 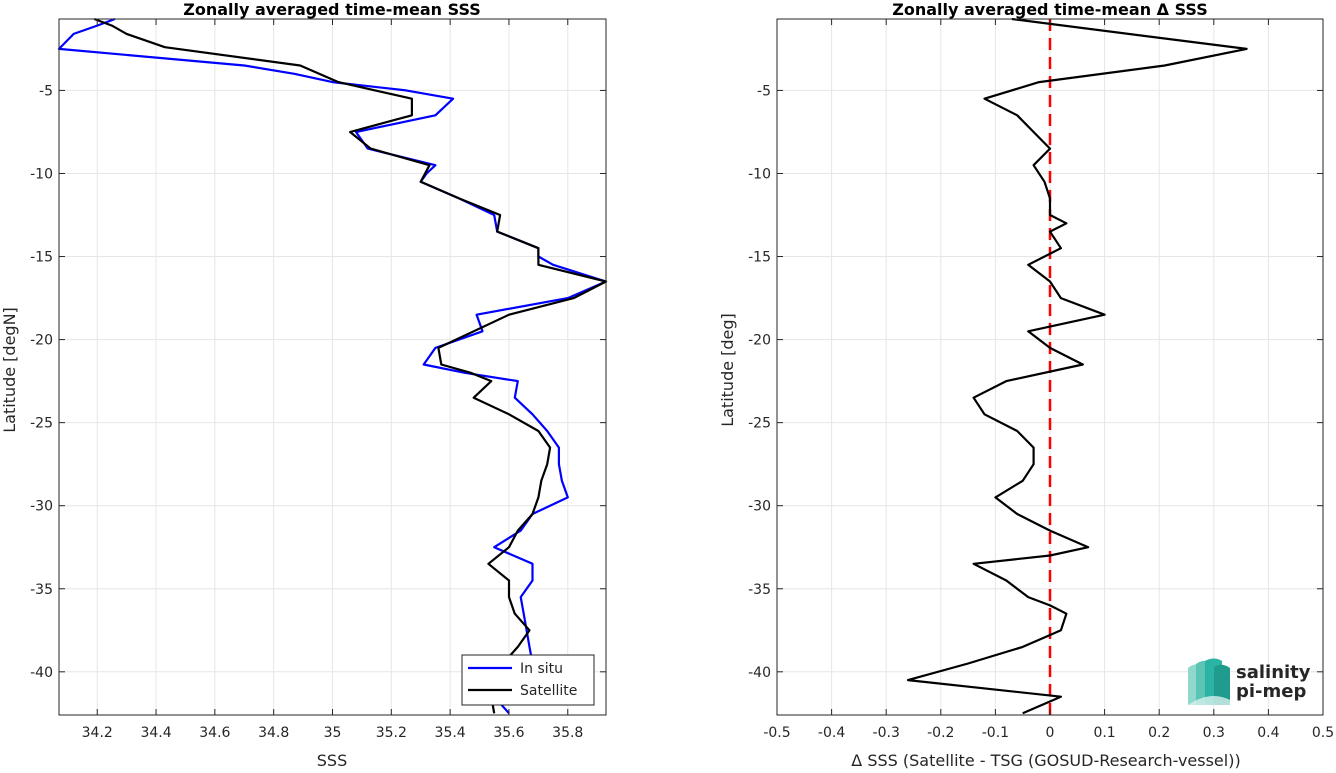 What do you see at coordinates (727, 370) in the screenshot?
I see `right-y-axis-label: Latitude [deg]` at bounding box center [727, 370].